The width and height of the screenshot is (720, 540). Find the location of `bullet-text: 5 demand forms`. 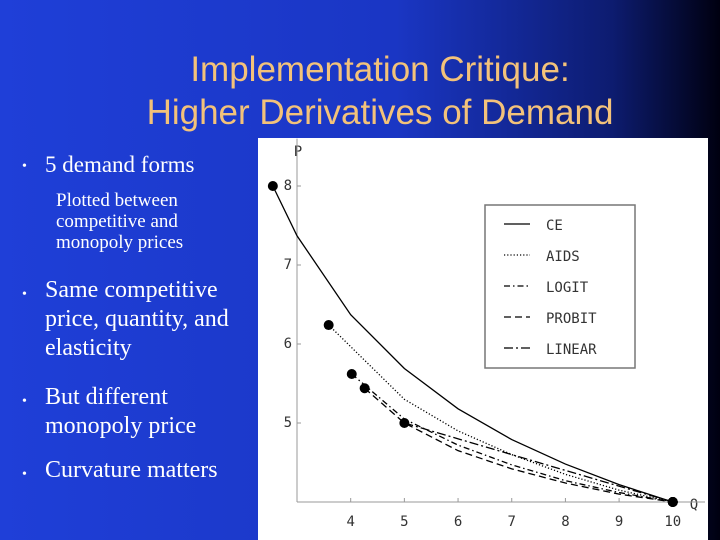

bullet-text: 5 demand forms is located at coordinates (120, 164).